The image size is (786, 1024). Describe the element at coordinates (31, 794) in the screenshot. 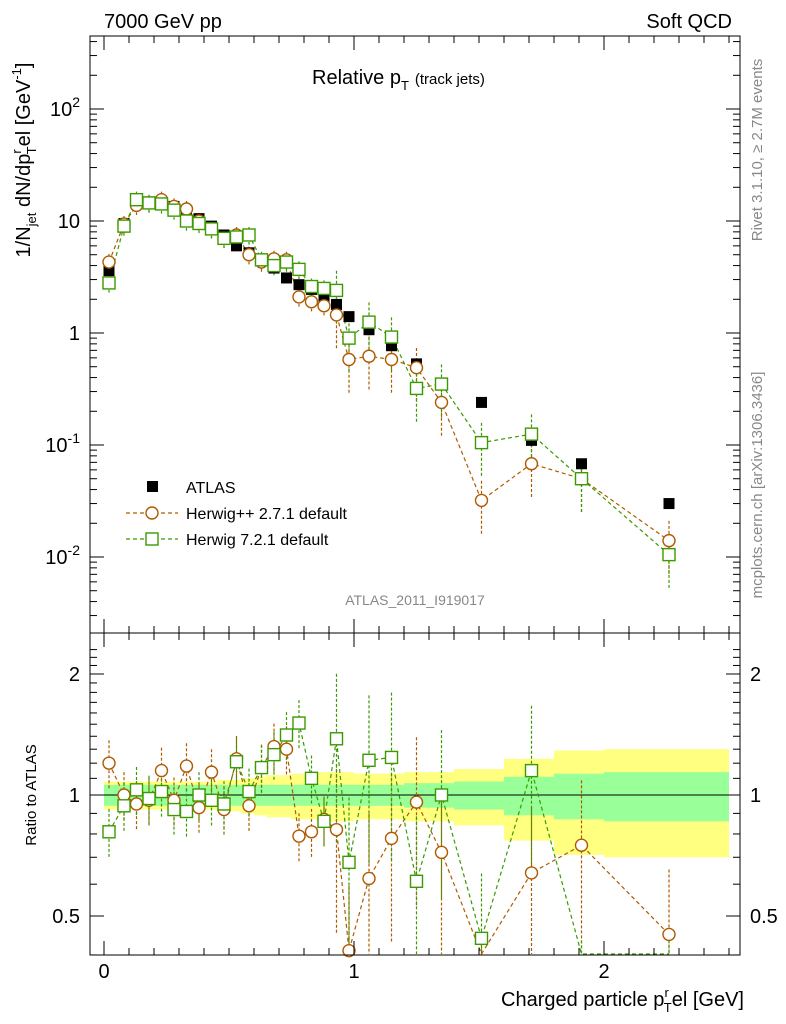

I see `y-axis-label-ratio: Ratio to ATLAS` at that location.